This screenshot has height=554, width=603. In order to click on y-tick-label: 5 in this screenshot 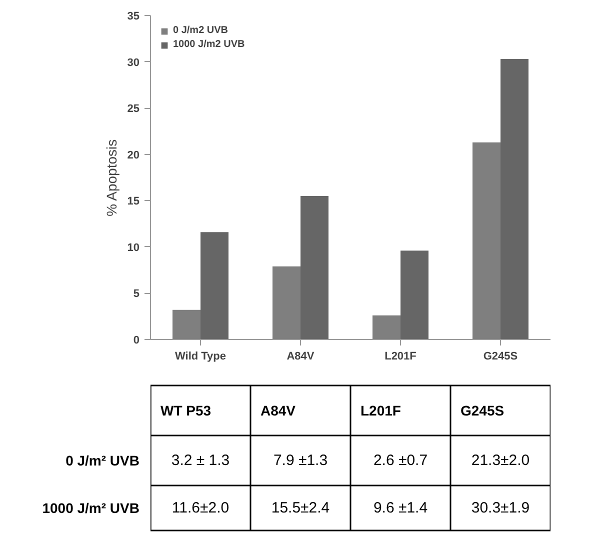, I will do `click(136, 294)`.